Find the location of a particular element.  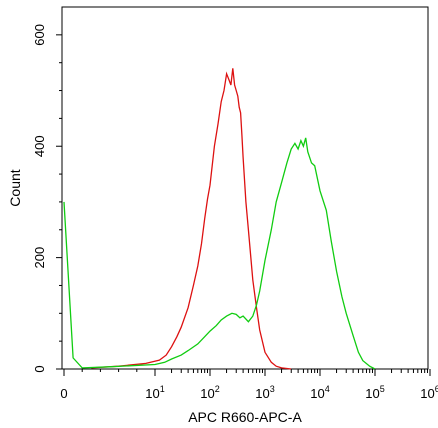

x-axis: 0 10¹ 10² 10³ 10⁴ 10⁵ 10⁶ is located at coordinates (249, 385).